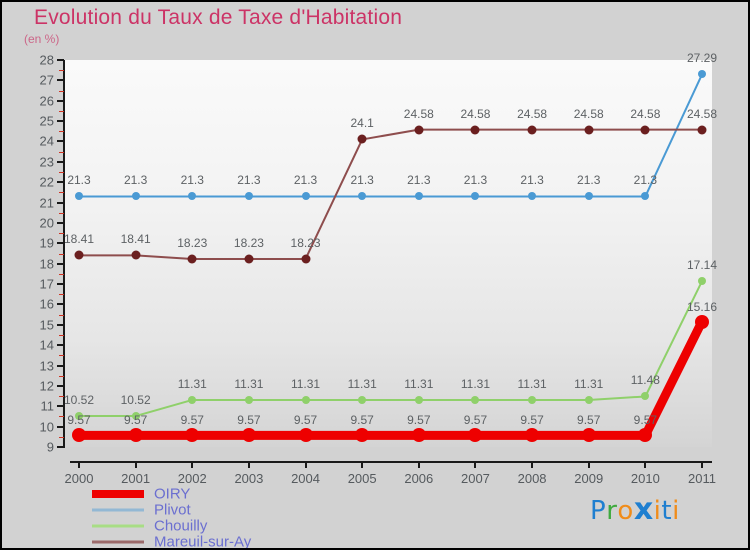  What do you see at coordinates (79, 478) in the screenshot?
I see `x-axis-label: 2000` at bounding box center [79, 478].